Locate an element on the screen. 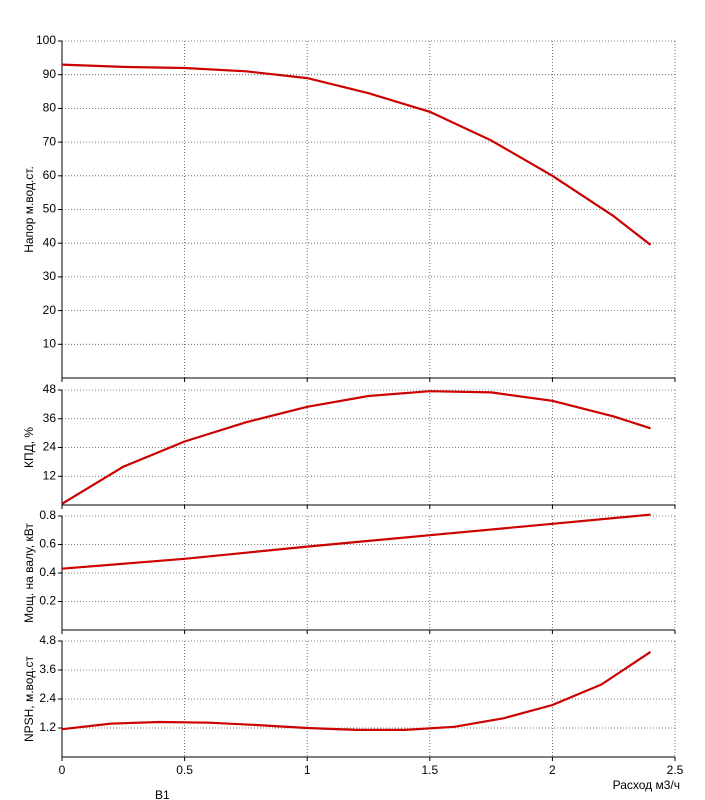 The width and height of the screenshot is (705, 800). y-tick-label: 0.2 is located at coordinates (47, 601).